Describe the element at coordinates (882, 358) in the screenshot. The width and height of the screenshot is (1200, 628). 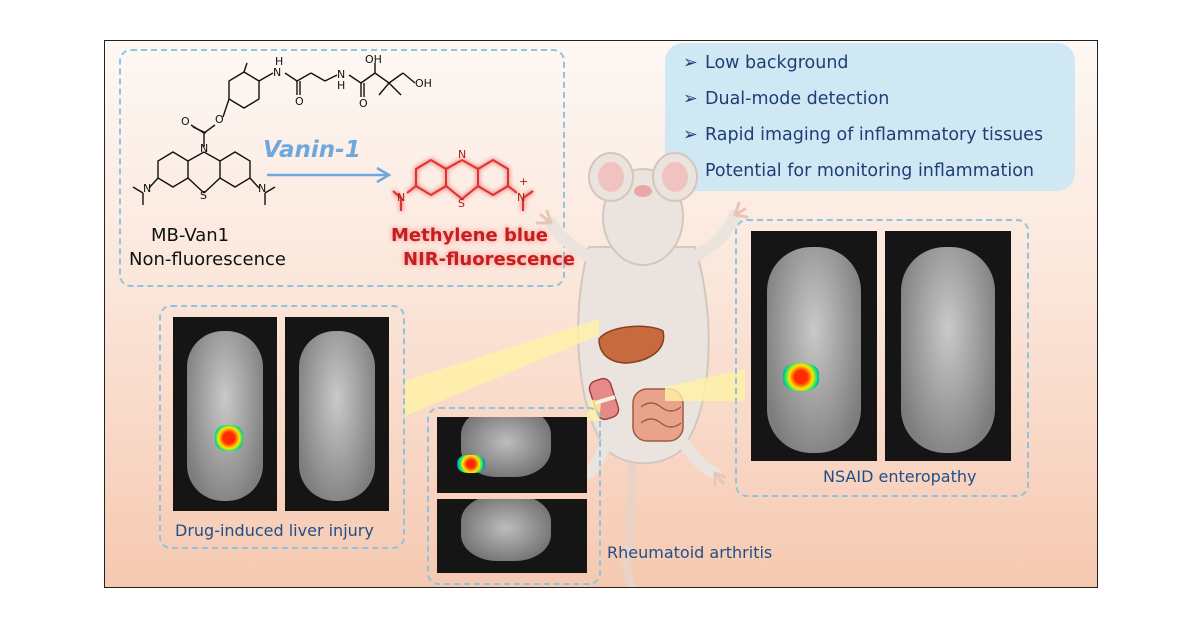
I see `enteropathy-model-box` at that location.